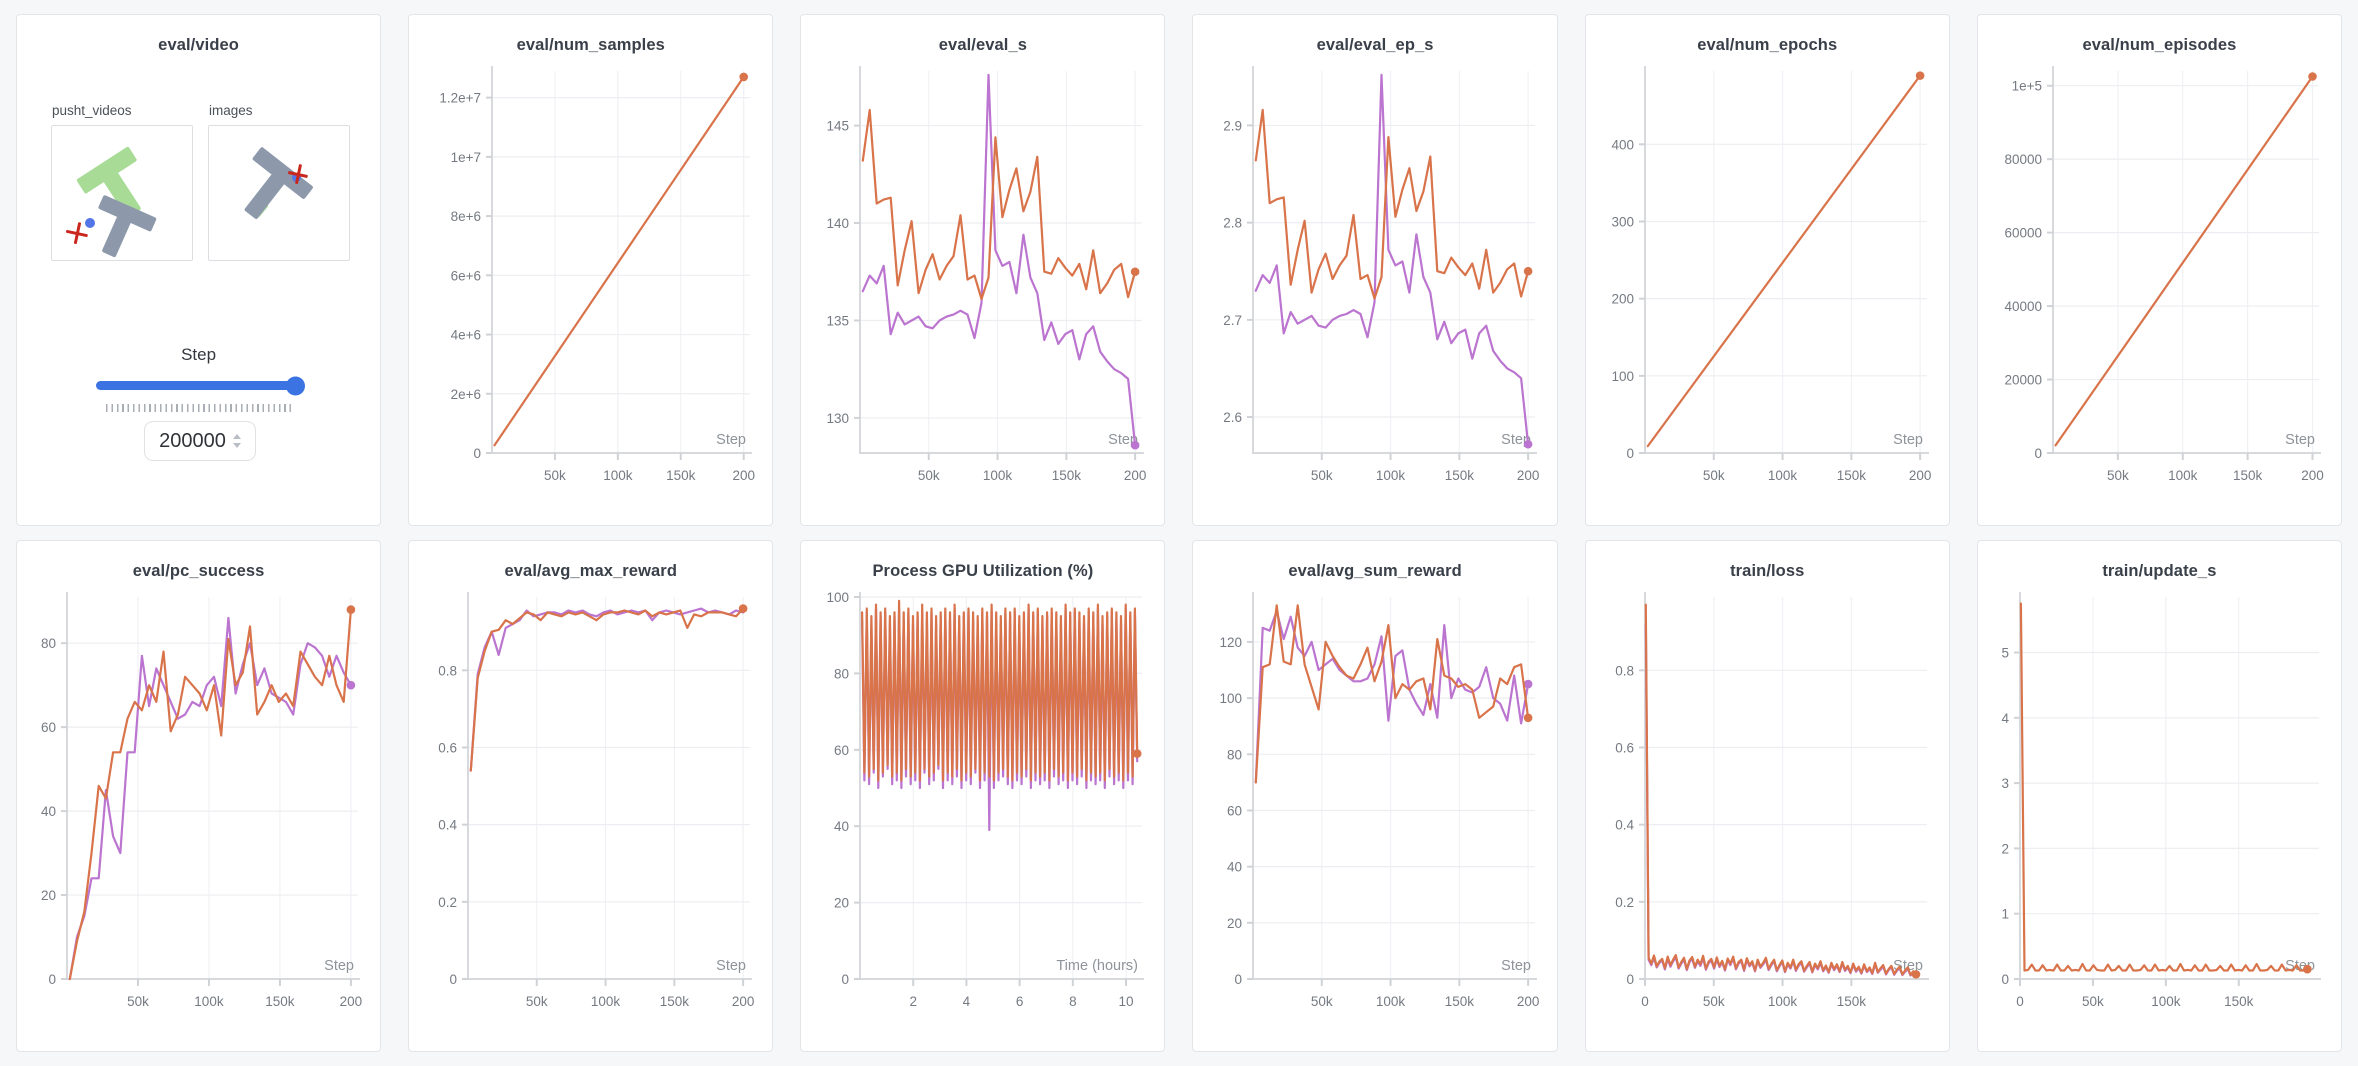 The height and width of the screenshot is (1066, 2358). What do you see at coordinates (122, 193) in the screenshot?
I see `pusht-video-thumbnail` at bounding box center [122, 193].